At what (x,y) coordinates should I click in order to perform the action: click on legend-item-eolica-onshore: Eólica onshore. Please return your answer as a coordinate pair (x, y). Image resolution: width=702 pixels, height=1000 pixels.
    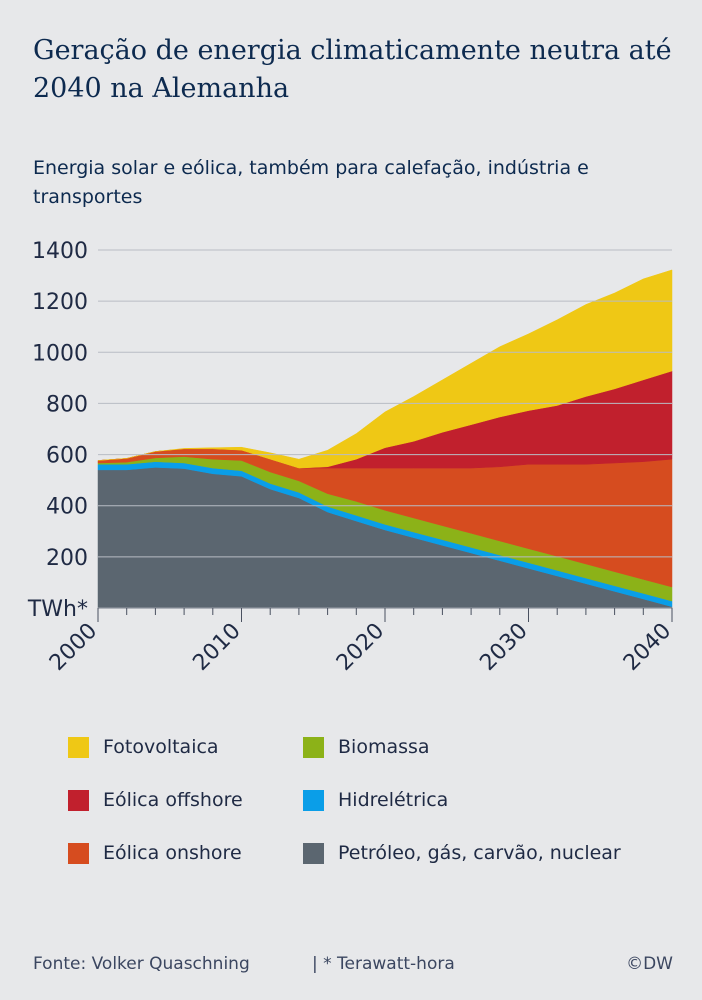
    Looking at the image, I should click on (155, 853).